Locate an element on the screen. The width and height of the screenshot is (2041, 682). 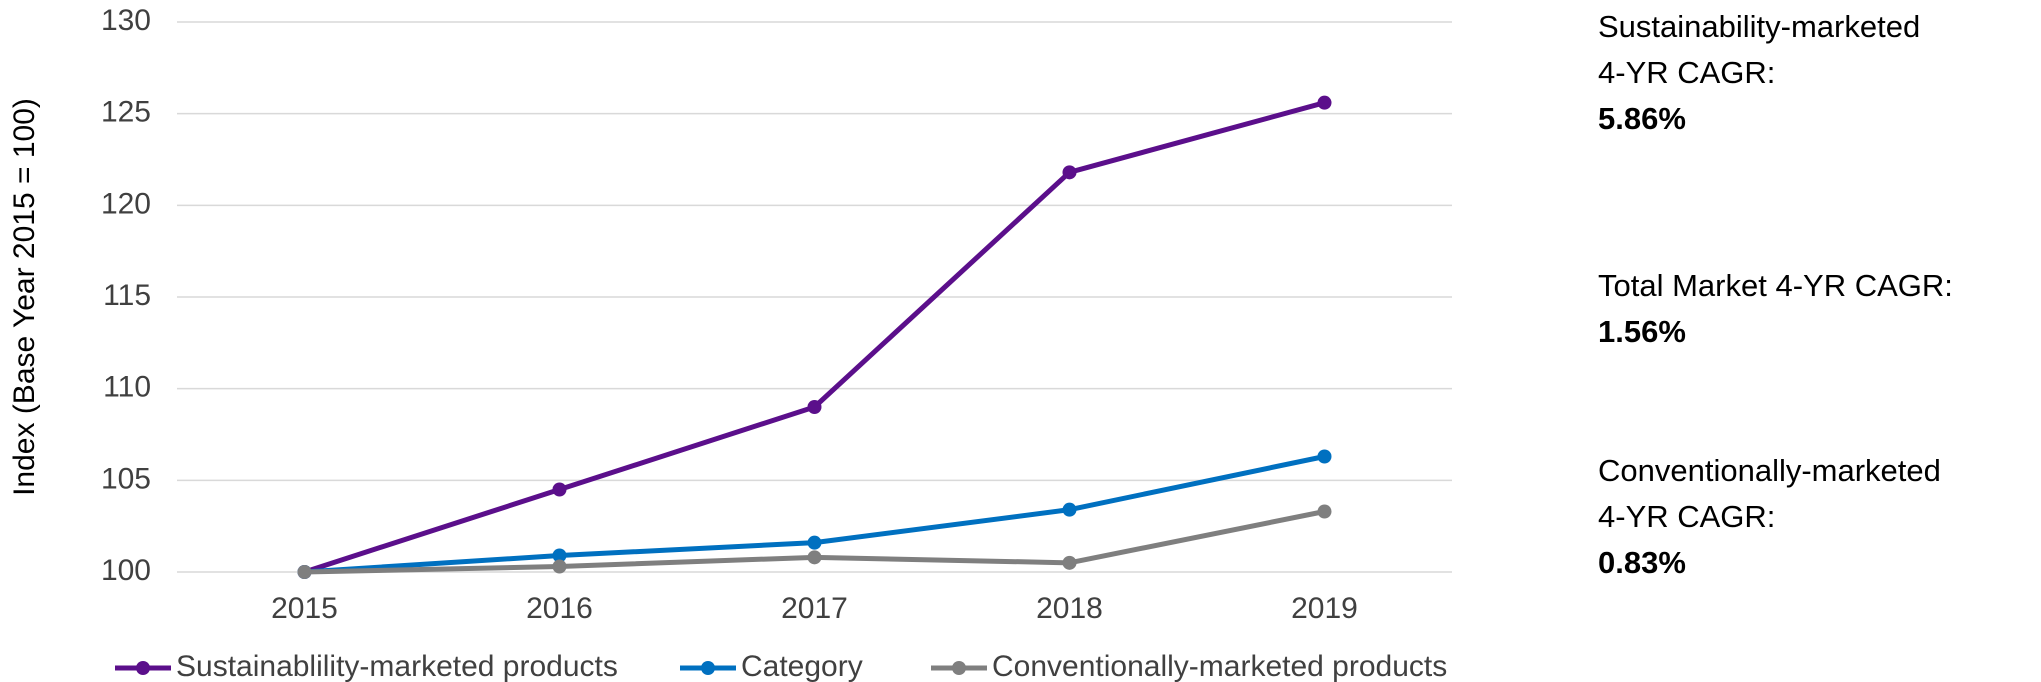
annotation-text: Total Market 4-YR CAGR: is located at coordinates (1775, 285).